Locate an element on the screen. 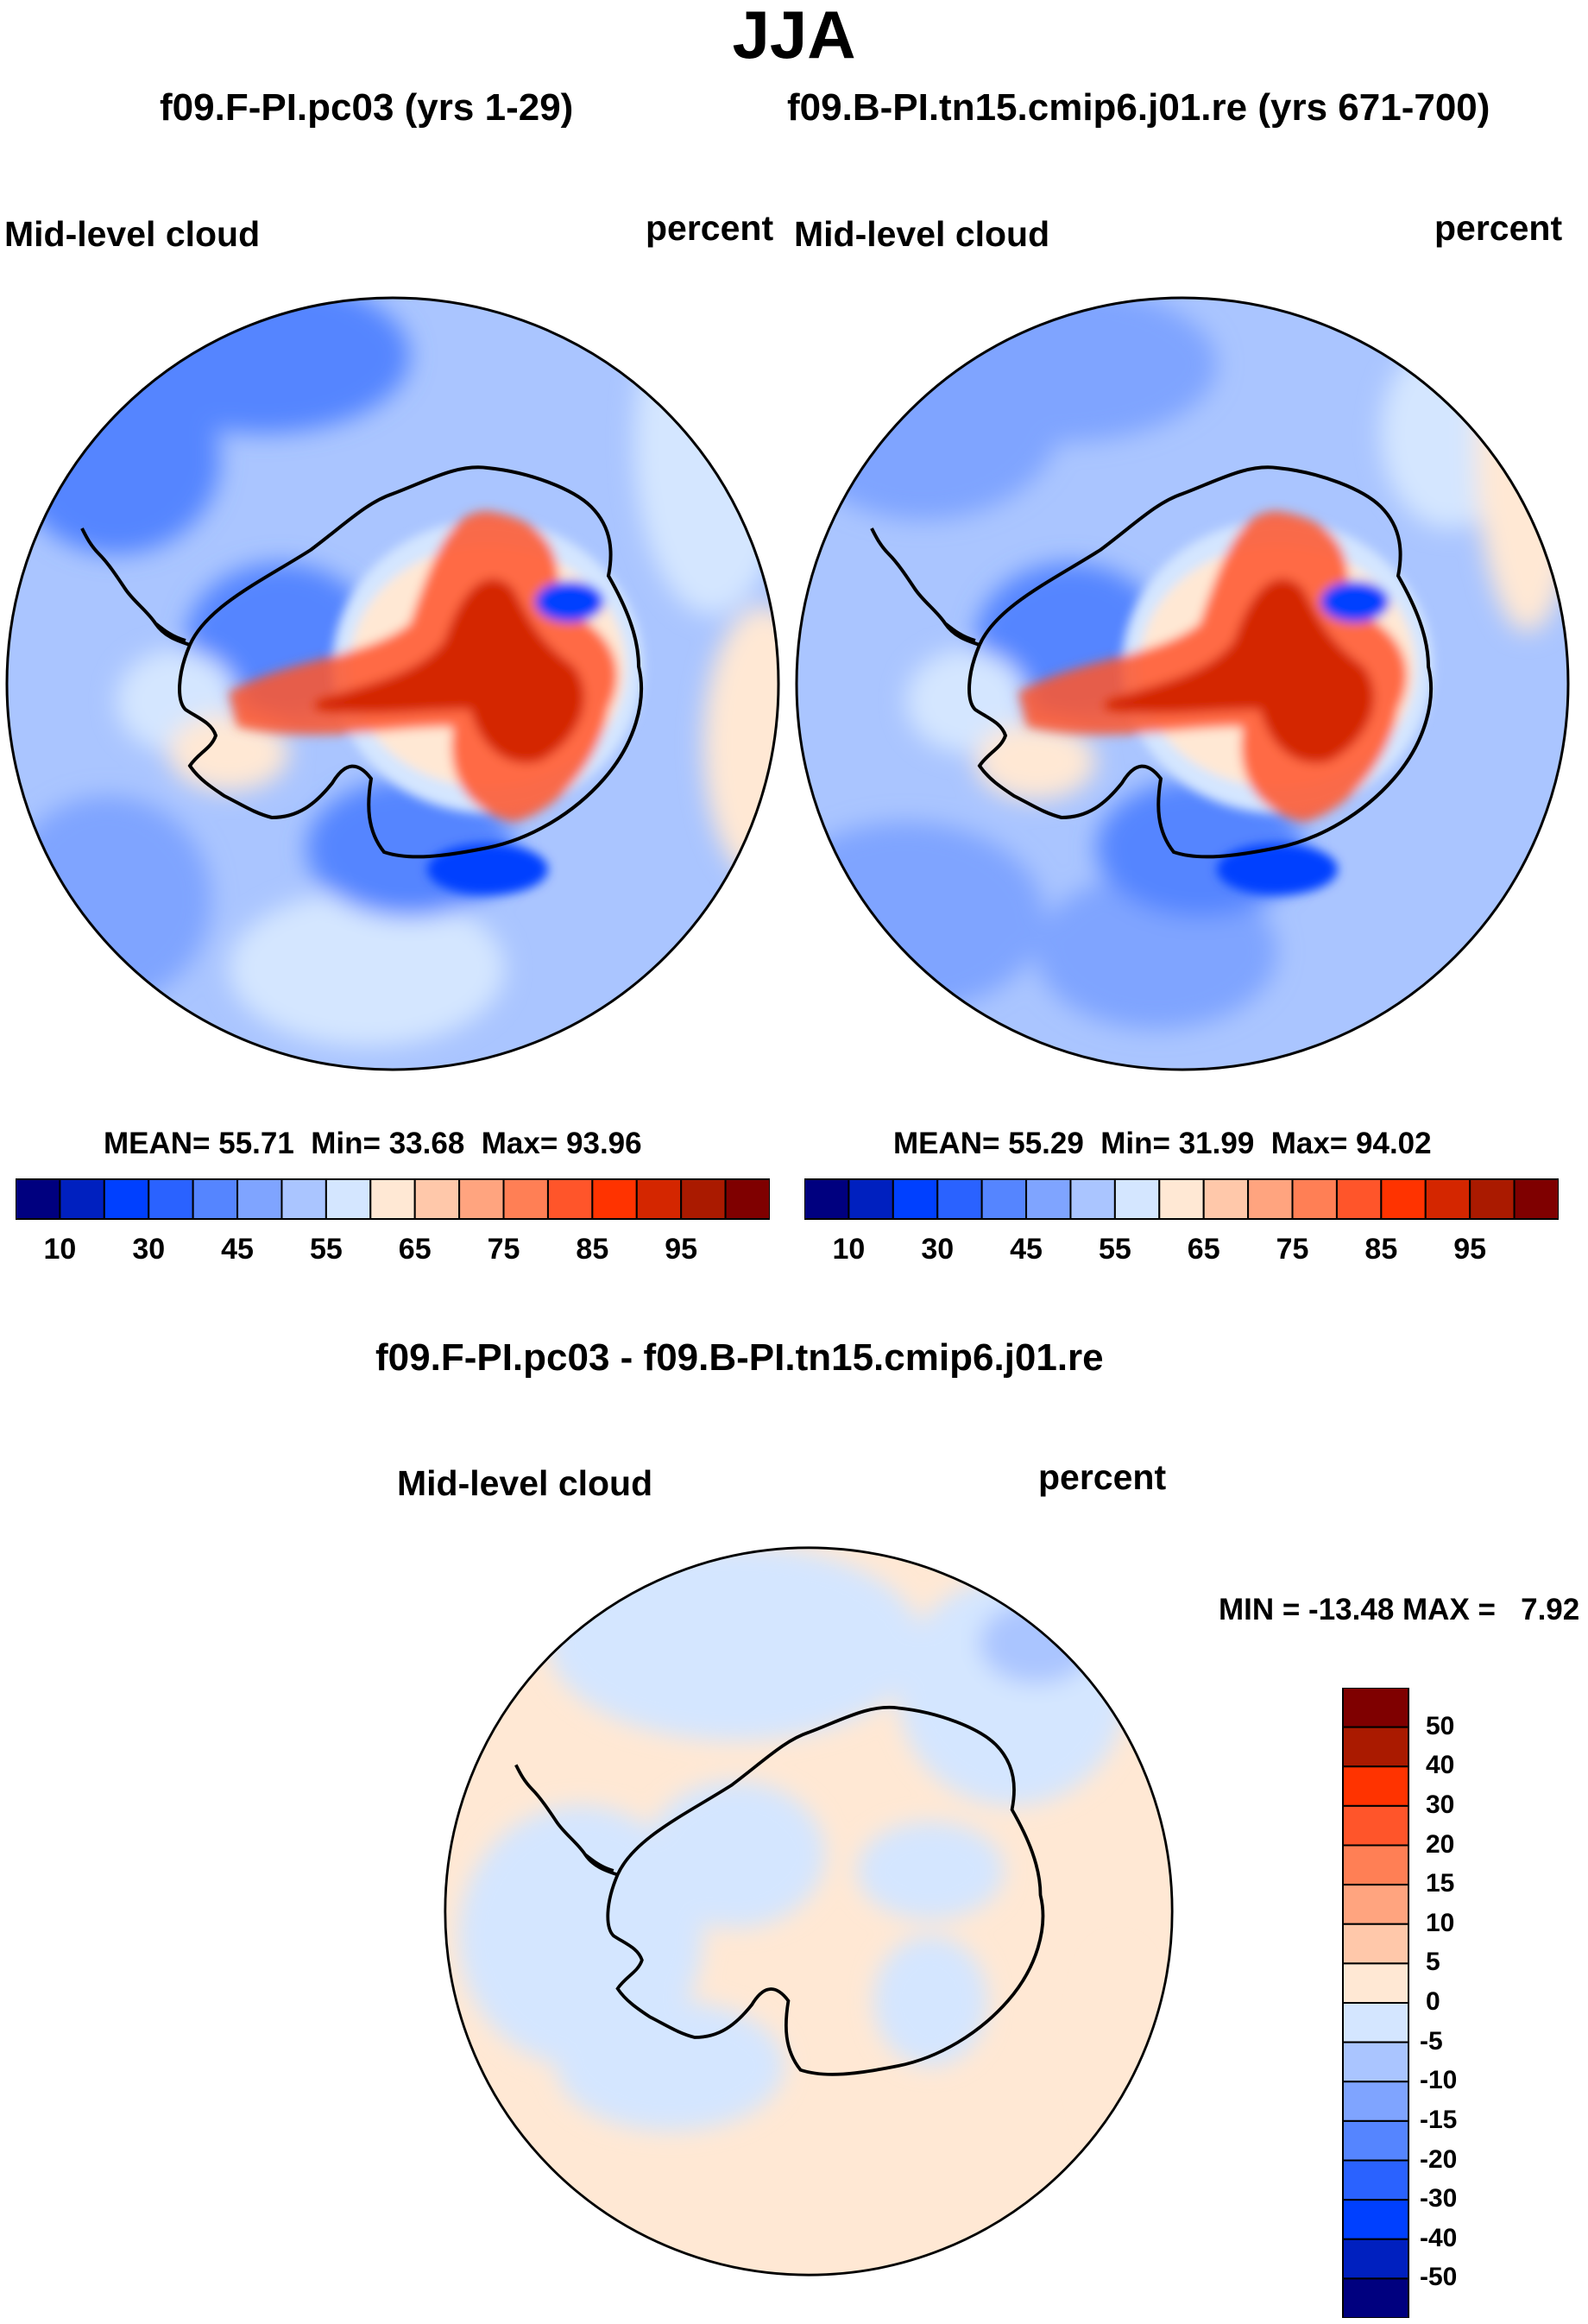 The height and width of the screenshot is (2324, 1588). panel-1-colorbar-ticks: 10 30 45 55 65 75 85 95 is located at coordinates (794, 1252).